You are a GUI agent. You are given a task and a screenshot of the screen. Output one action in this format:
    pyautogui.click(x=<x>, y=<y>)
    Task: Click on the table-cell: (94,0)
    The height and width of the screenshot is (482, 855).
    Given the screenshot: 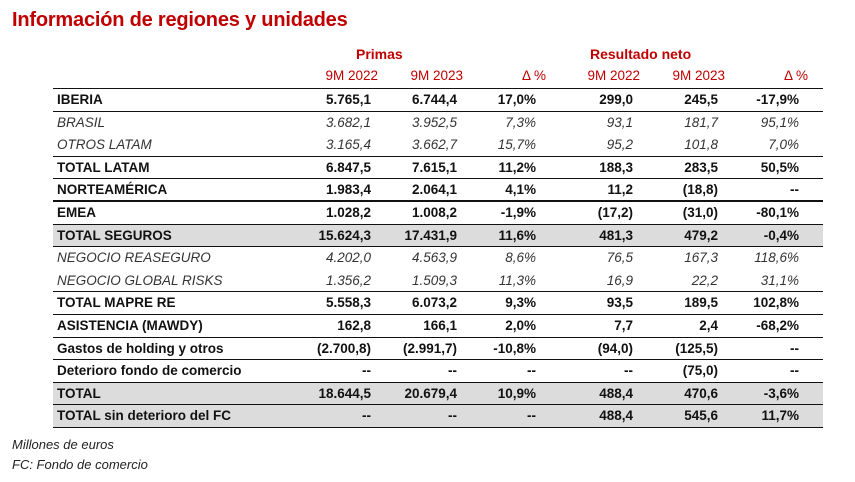 What is the action you would take?
    pyautogui.click(x=615, y=348)
    